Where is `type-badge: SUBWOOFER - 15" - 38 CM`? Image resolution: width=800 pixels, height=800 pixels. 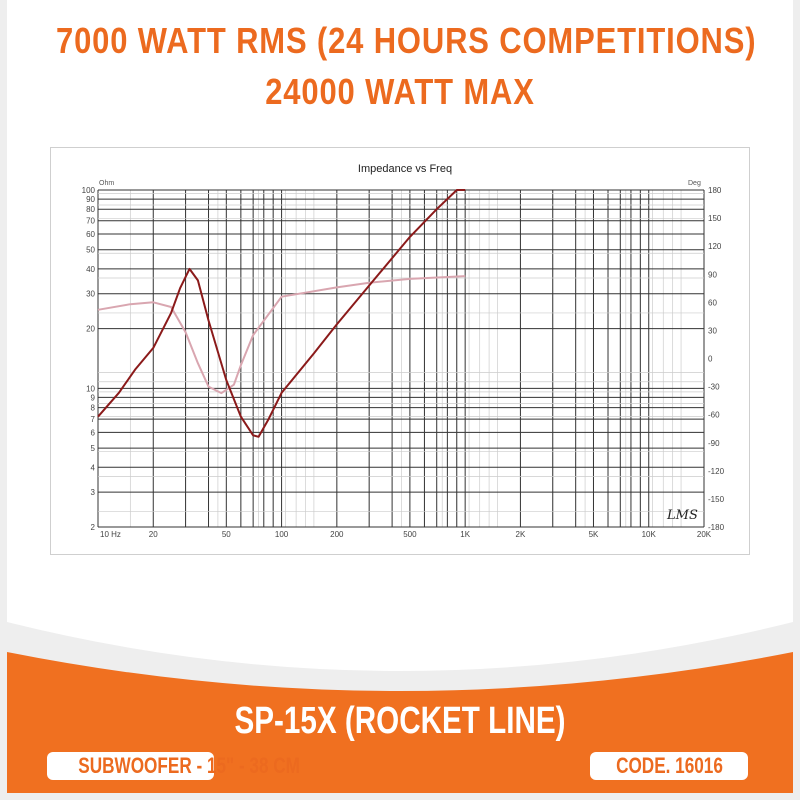
type-badge: SUBWOOFER - 15" - 38 CM is located at coordinates (173, 766).